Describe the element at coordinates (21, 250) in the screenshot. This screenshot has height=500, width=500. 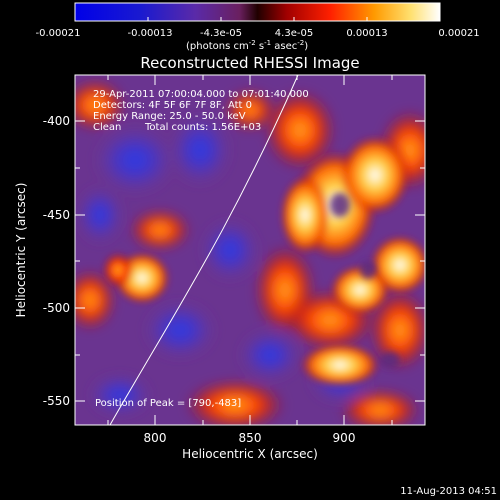
I see `y-axis-label: Heliocentric Y (arcsec)` at that location.